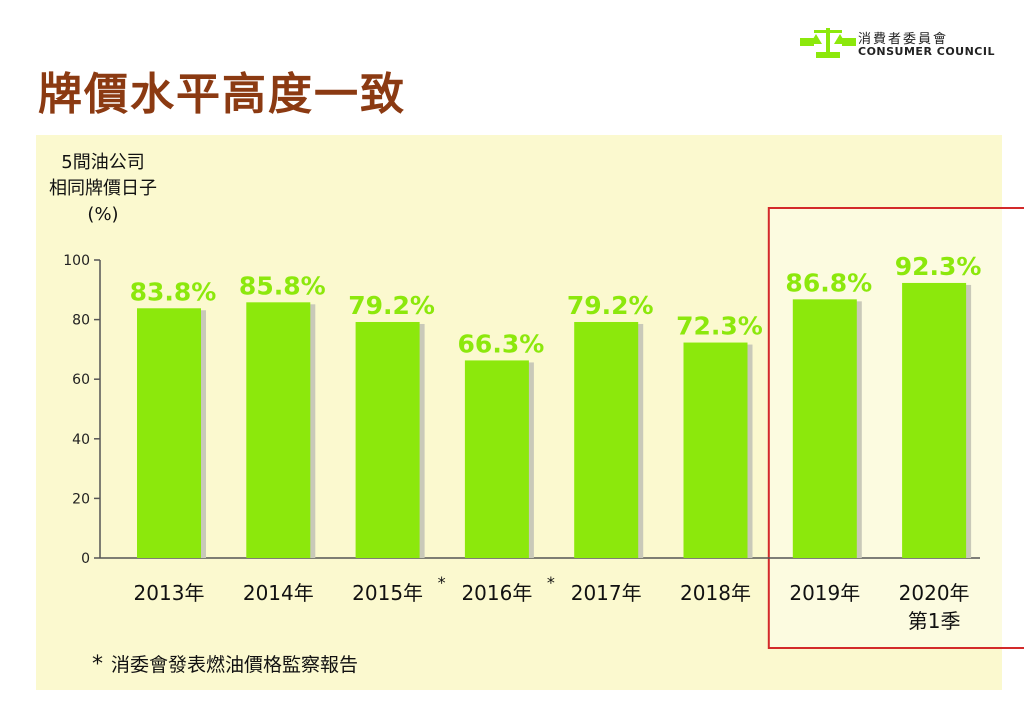  I want to click on y-tick-label: 20, so click(81, 499).